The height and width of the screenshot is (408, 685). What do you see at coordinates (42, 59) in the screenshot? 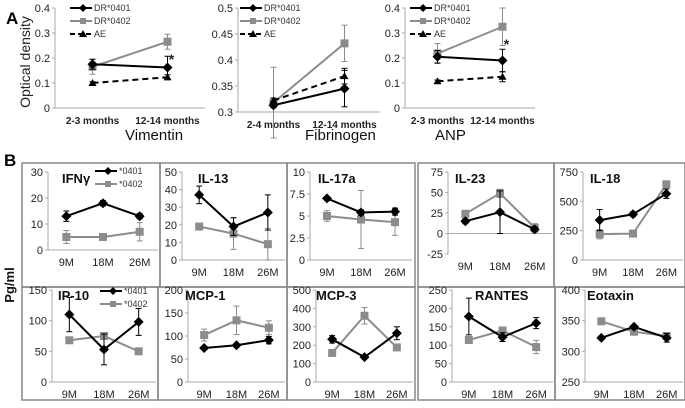
I see `y-tick-label: 0.2` at bounding box center [42, 59].